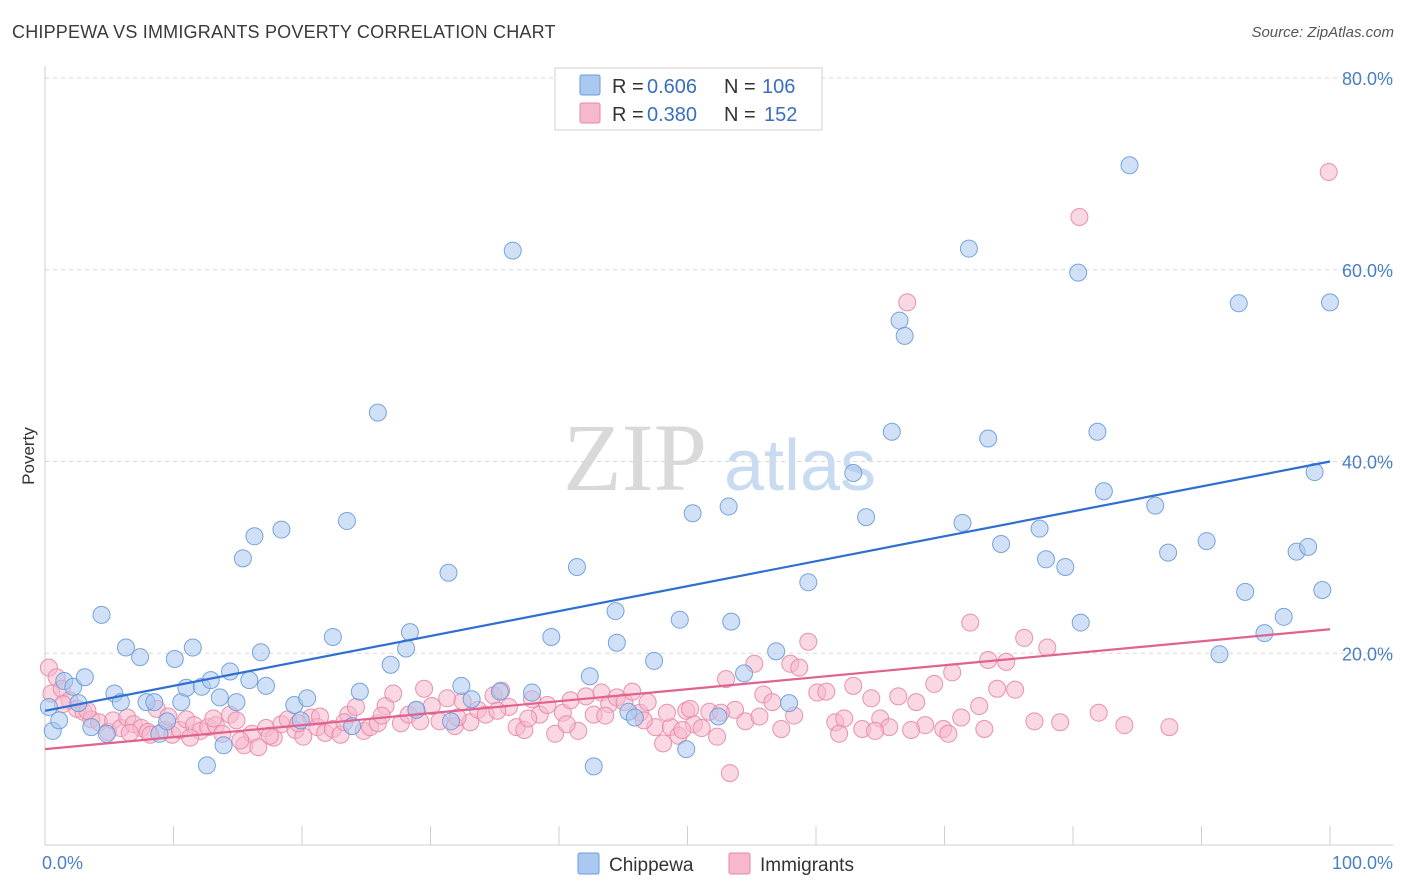 The height and width of the screenshot is (892, 1406). Describe the element at coordinates (672, 87) in the screenshot. I see `legend-r-value-chippewa: 0.606` at that location.